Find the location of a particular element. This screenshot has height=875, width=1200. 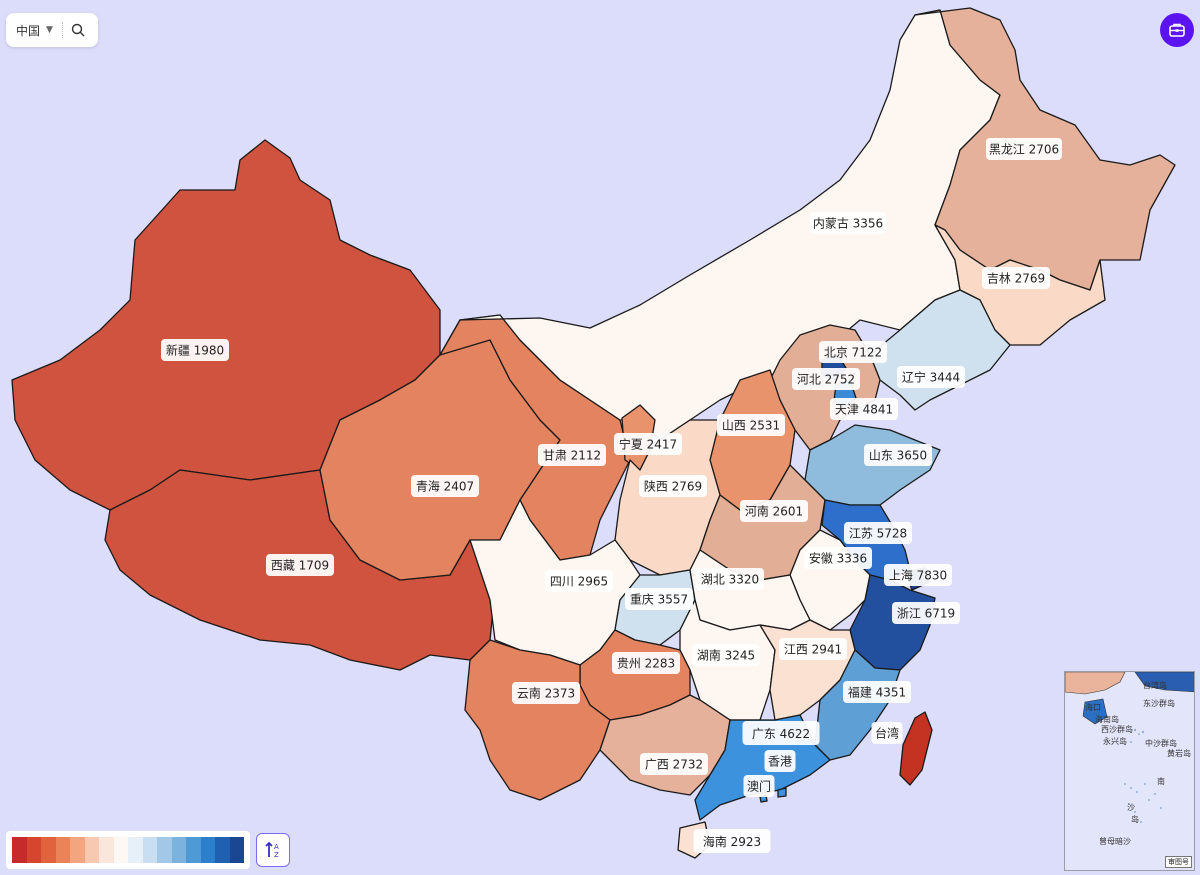

inset-label-zengmu: 曾母暗沙 is located at coordinates (1115, 841).